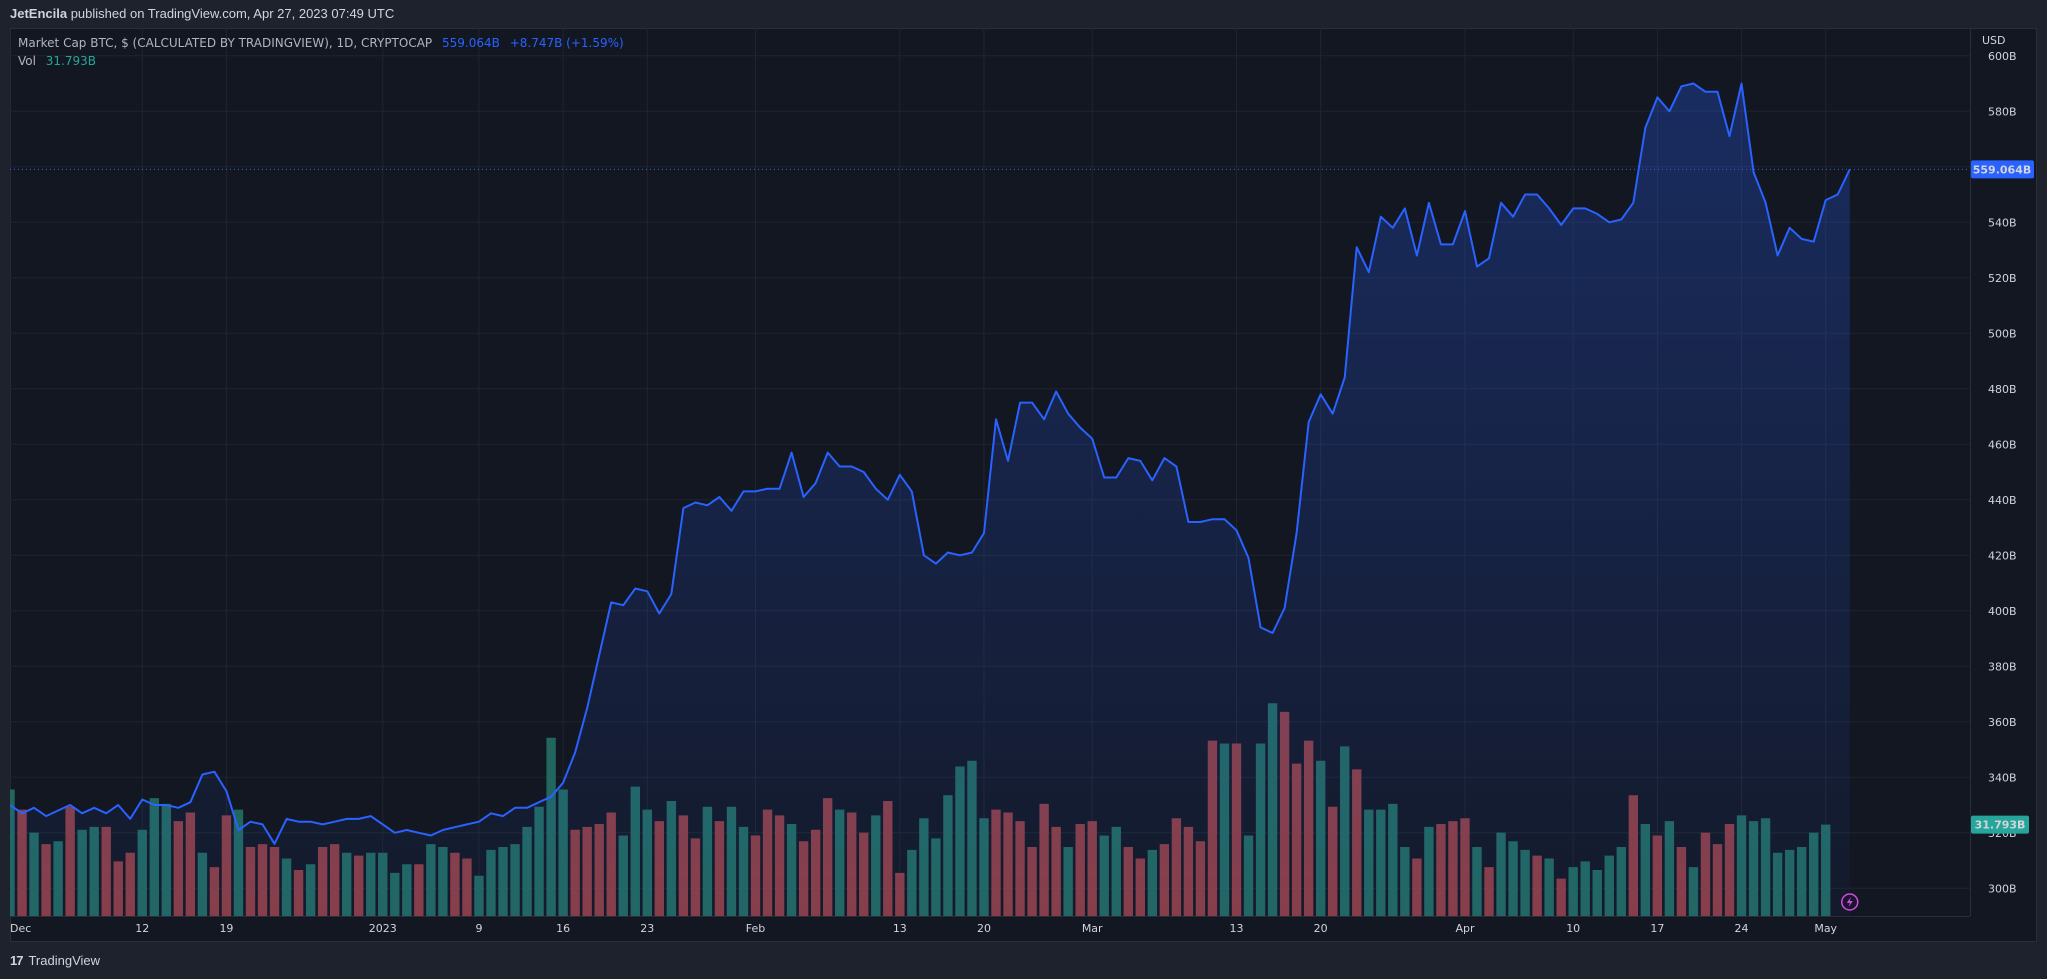 Image resolution: width=2047 pixels, height=979 pixels. Describe the element at coordinates (2002, 722) in the screenshot. I see `y-tick-label: 360B` at that location.